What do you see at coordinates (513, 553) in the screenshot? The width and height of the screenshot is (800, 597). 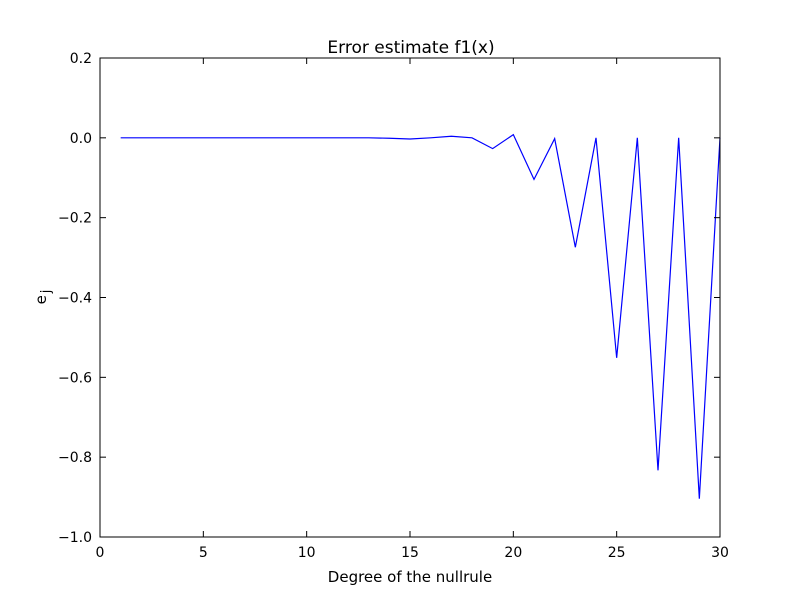 I see `x-tick-label: 20` at bounding box center [513, 553].